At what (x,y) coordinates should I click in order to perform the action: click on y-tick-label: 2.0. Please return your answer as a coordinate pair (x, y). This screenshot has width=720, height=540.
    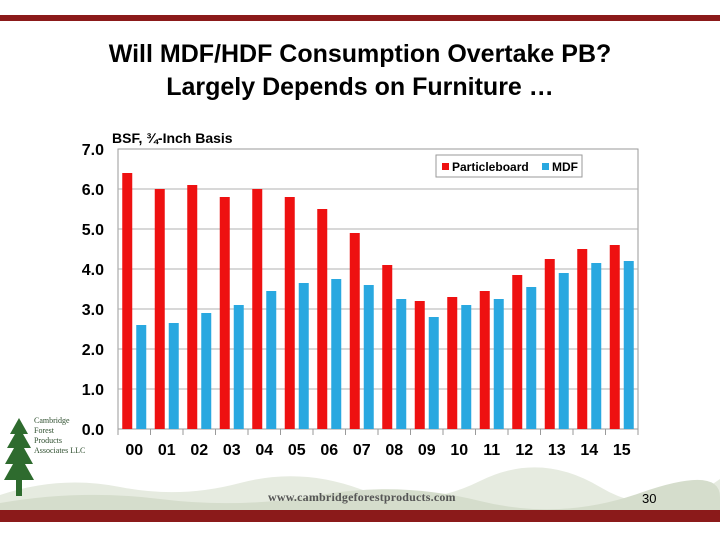
    Looking at the image, I should click on (93, 350).